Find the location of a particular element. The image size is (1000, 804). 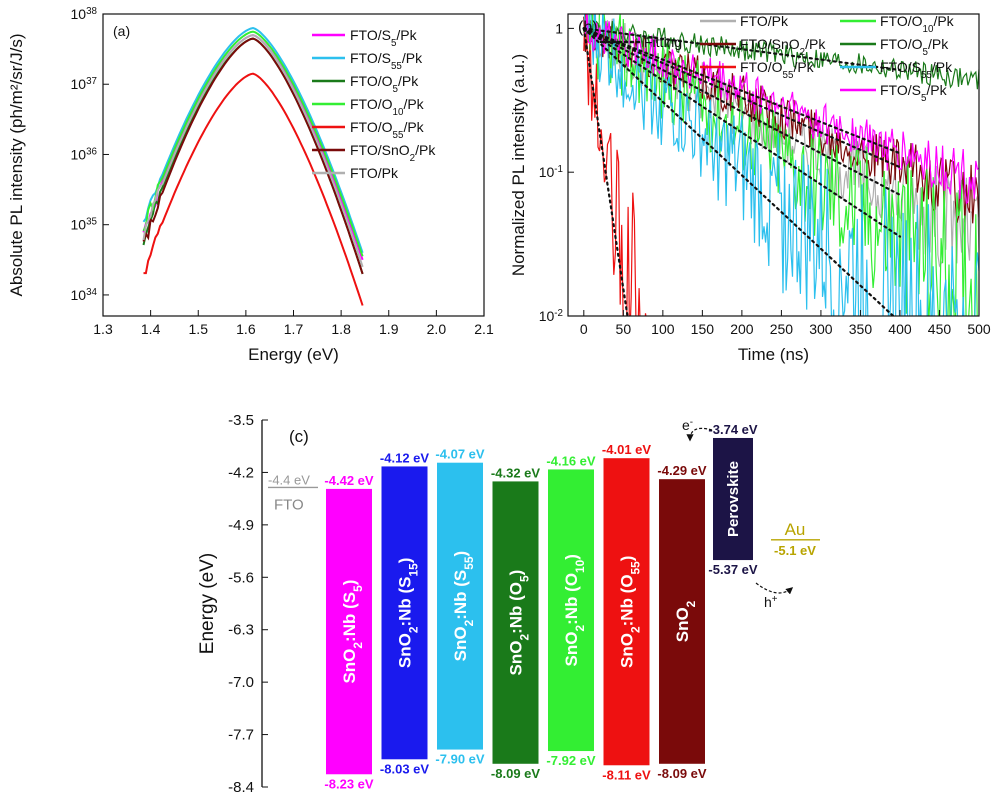

legend-label-b: FTO/Pk is located at coordinates (764, 21).